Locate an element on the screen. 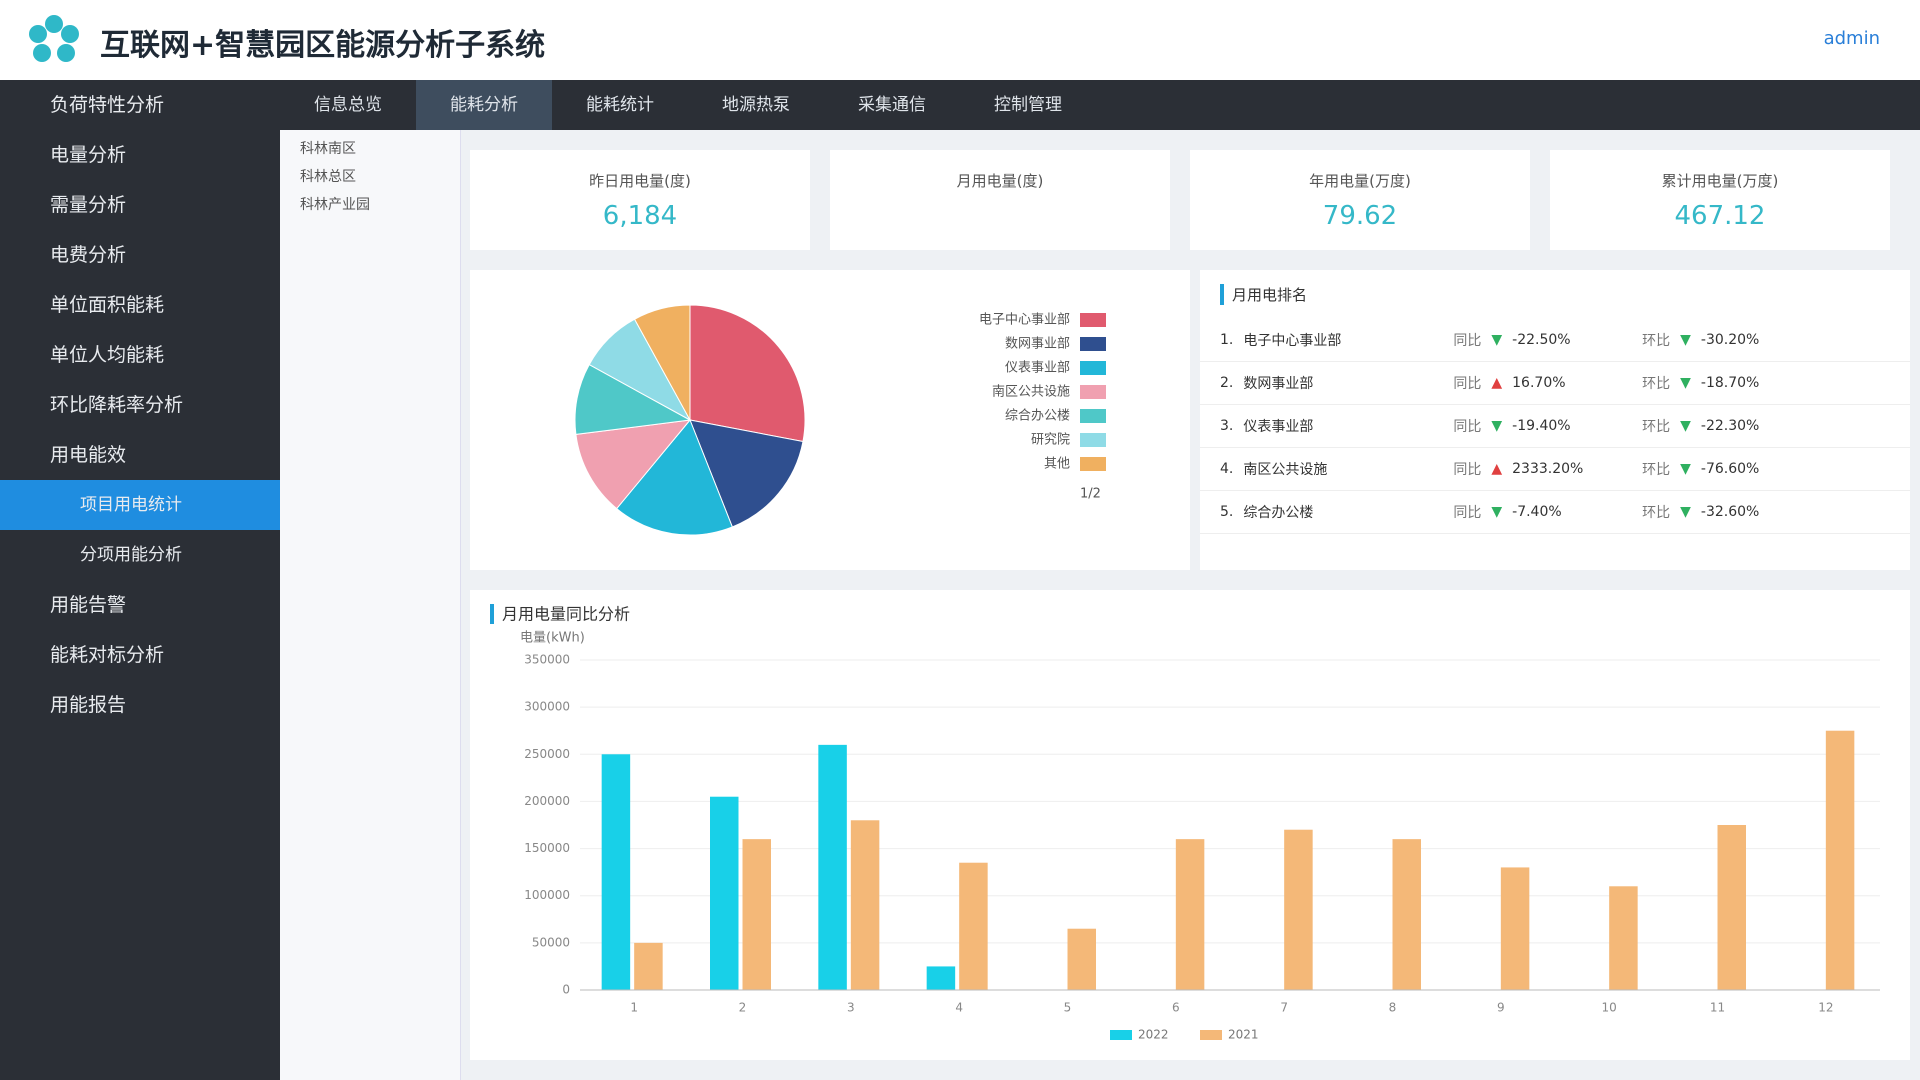 This screenshot has height=1080, width=1920. logo is located at coordinates (54, 38).